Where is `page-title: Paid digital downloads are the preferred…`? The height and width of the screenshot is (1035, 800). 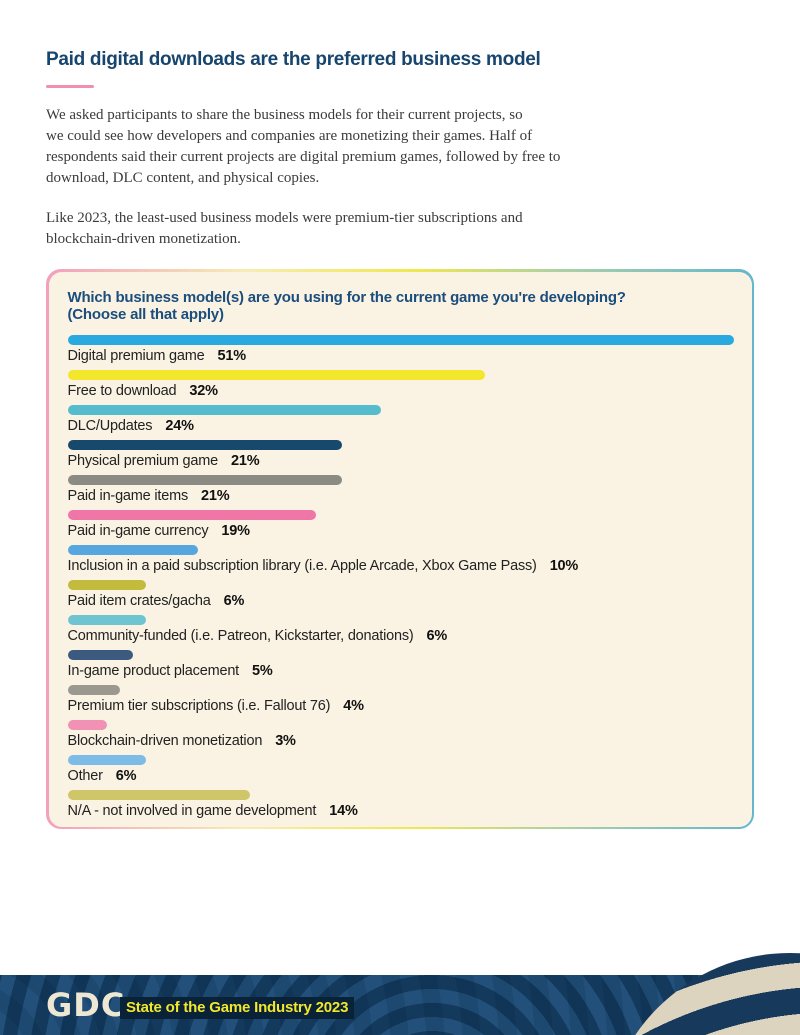
page-title: Paid digital downloads are the preferred… is located at coordinates (293, 59).